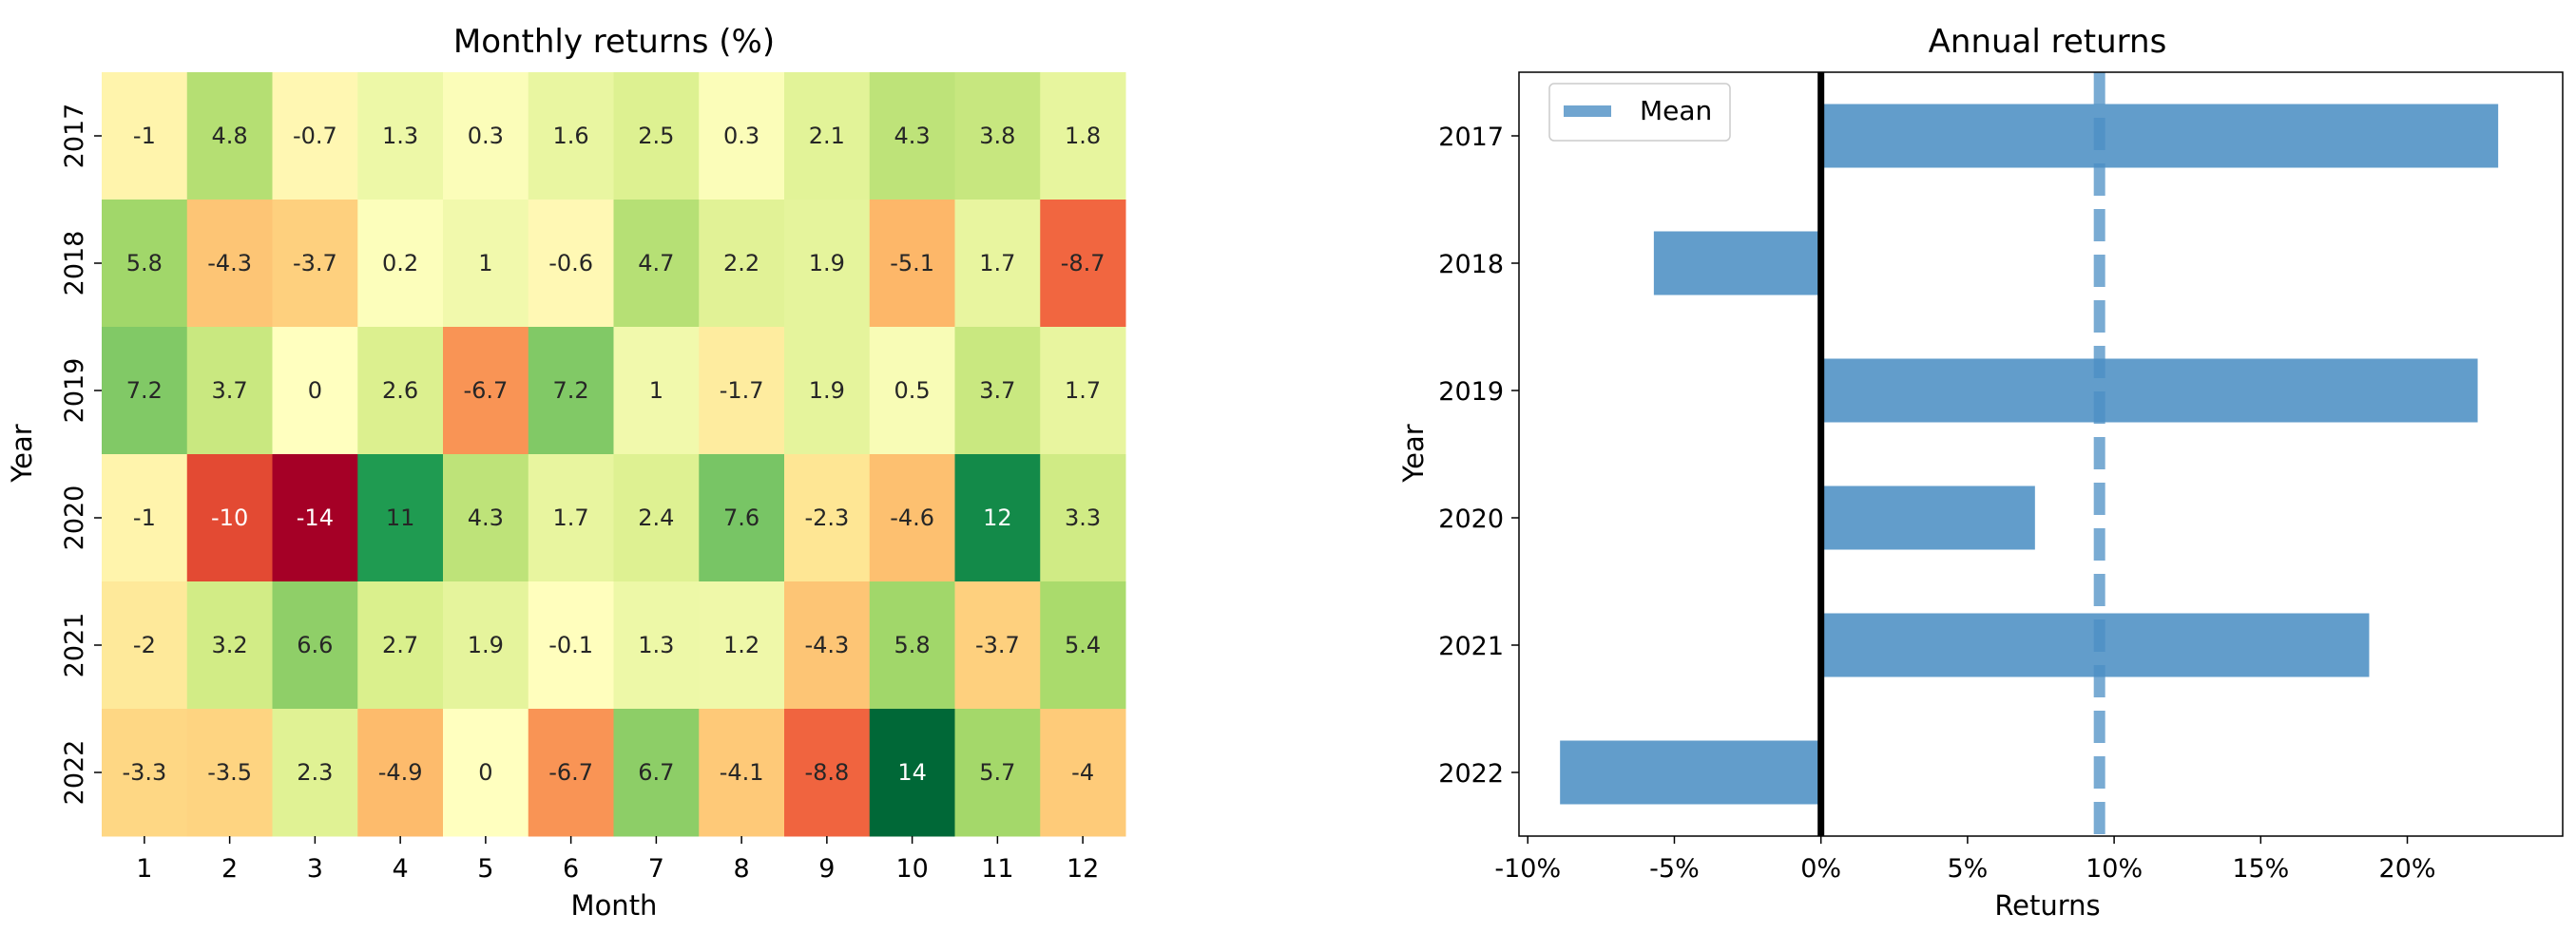 The width and height of the screenshot is (2576, 933). Describe the element at coordinates (1478, 456) in the screenshot. I see `bar-chart-y-ticks: 2017 2018 2019 2020 2021 2022` at that location.